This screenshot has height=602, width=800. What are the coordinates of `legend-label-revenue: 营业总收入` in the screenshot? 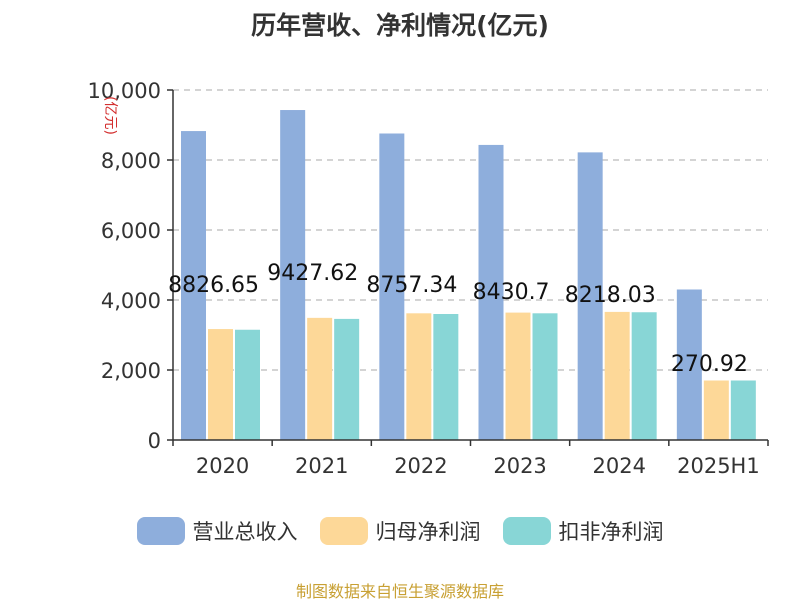 It's located at (245, 532).